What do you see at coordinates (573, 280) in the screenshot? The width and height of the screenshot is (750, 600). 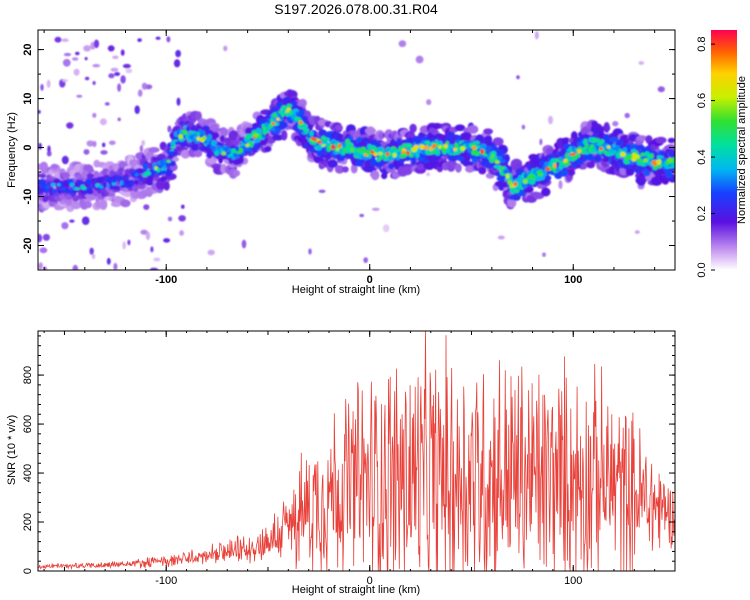 I see `spectrogram-x-tick-label: 100` at bounding box center [573, 280].